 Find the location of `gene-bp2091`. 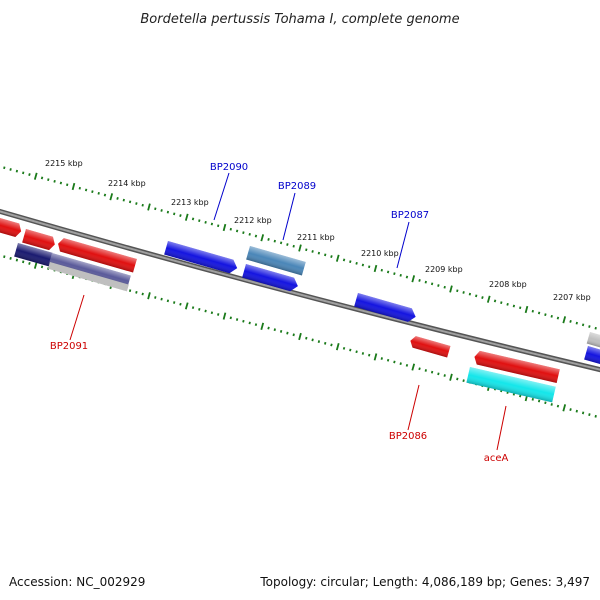

gene-bp2091 is located at coordinates (96, 255).